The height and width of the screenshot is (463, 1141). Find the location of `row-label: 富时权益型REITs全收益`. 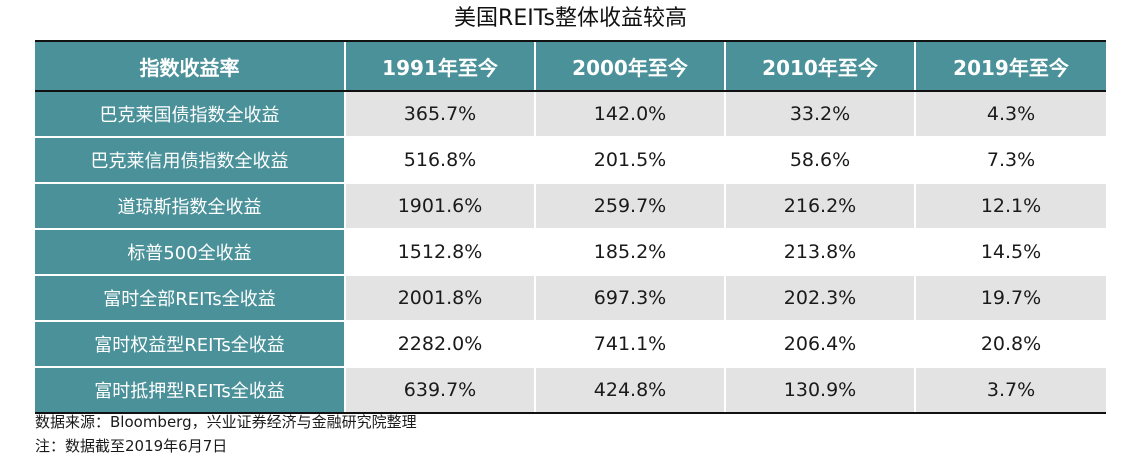

row-label: 富时权益型REITs全收益 is located at coordinates (190, 344).